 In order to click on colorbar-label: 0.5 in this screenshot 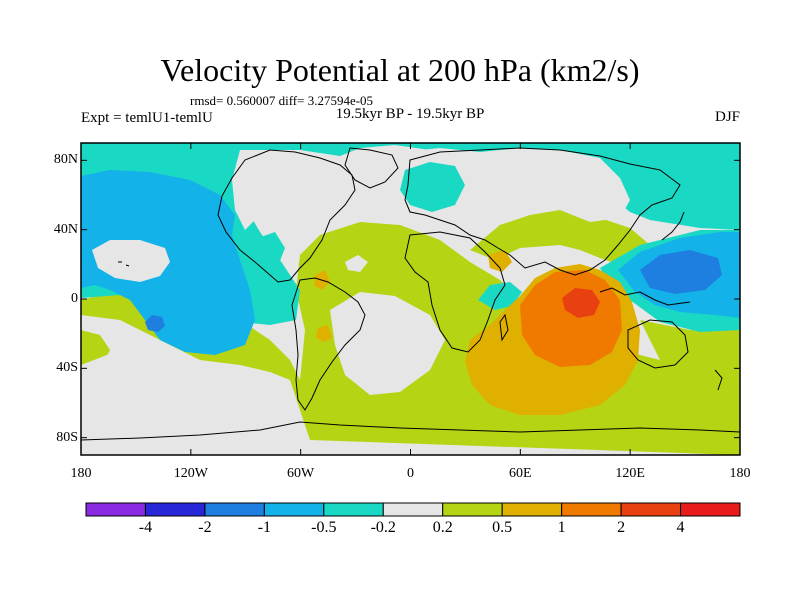, I will do `click(502, 527)`.